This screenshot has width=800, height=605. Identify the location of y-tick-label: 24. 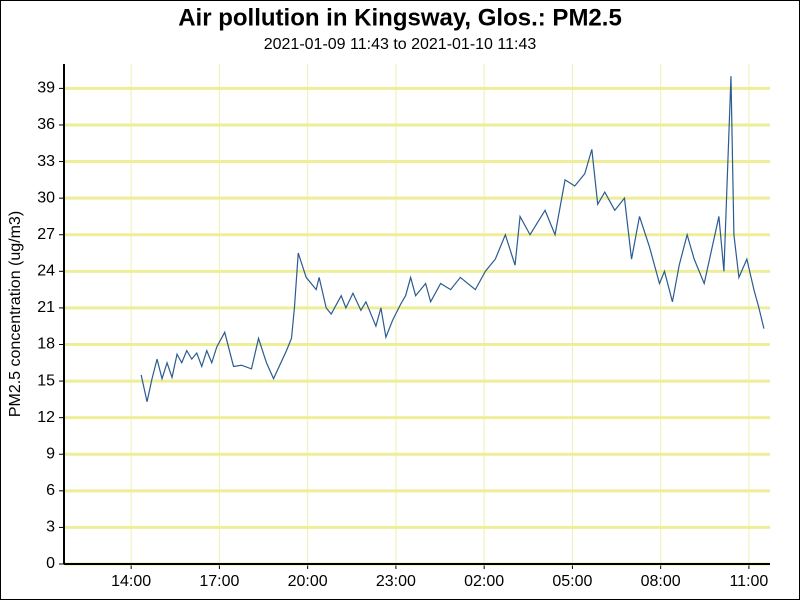
(46, 271).